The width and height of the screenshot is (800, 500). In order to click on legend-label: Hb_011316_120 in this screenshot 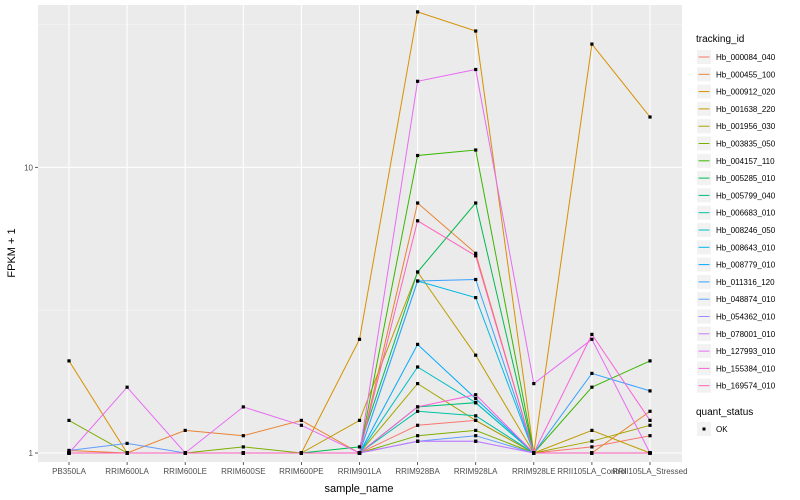, I will do `click(745, 282)`.